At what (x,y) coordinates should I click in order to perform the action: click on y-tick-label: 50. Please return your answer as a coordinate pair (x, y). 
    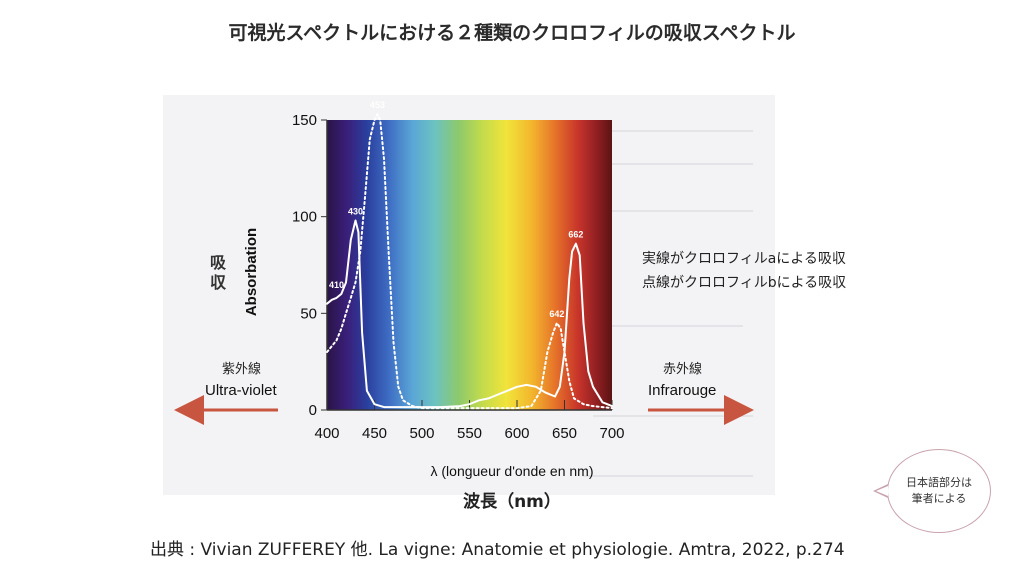
    Looking at the image, I should click on (308, 313).